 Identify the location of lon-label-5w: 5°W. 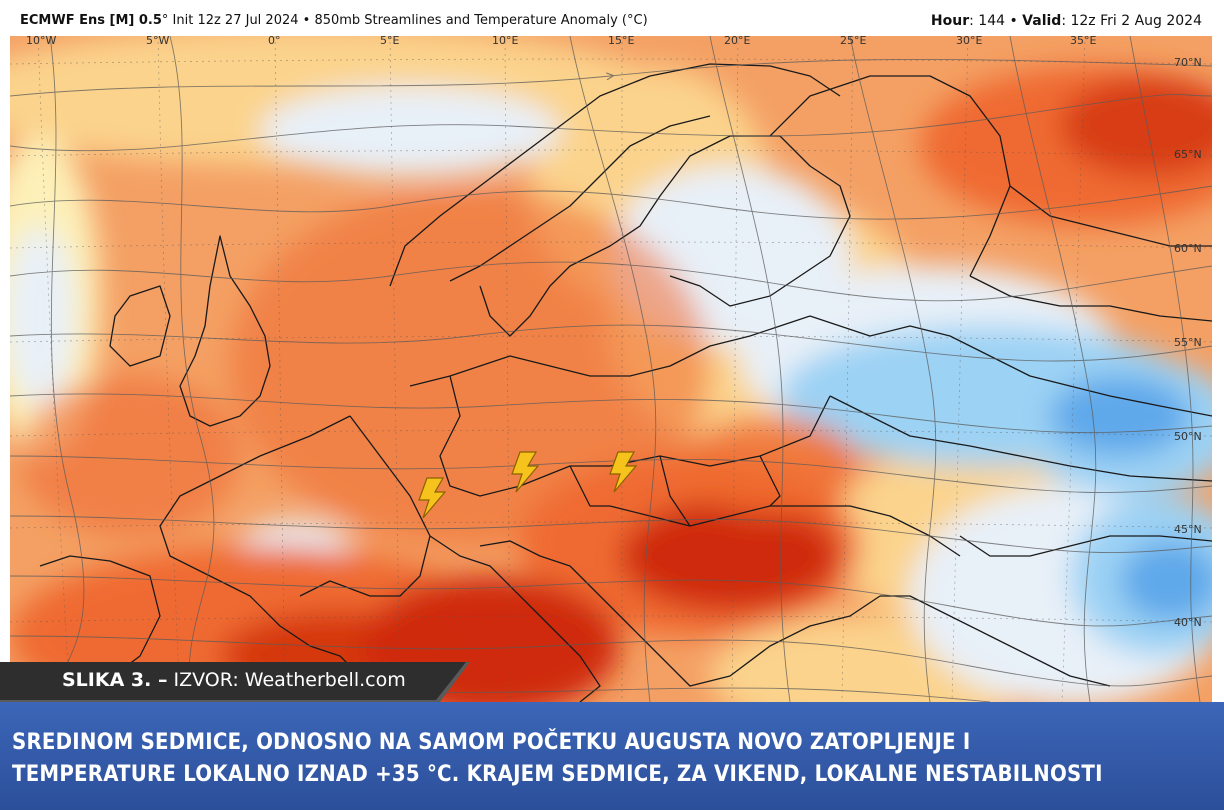
(158, 41).